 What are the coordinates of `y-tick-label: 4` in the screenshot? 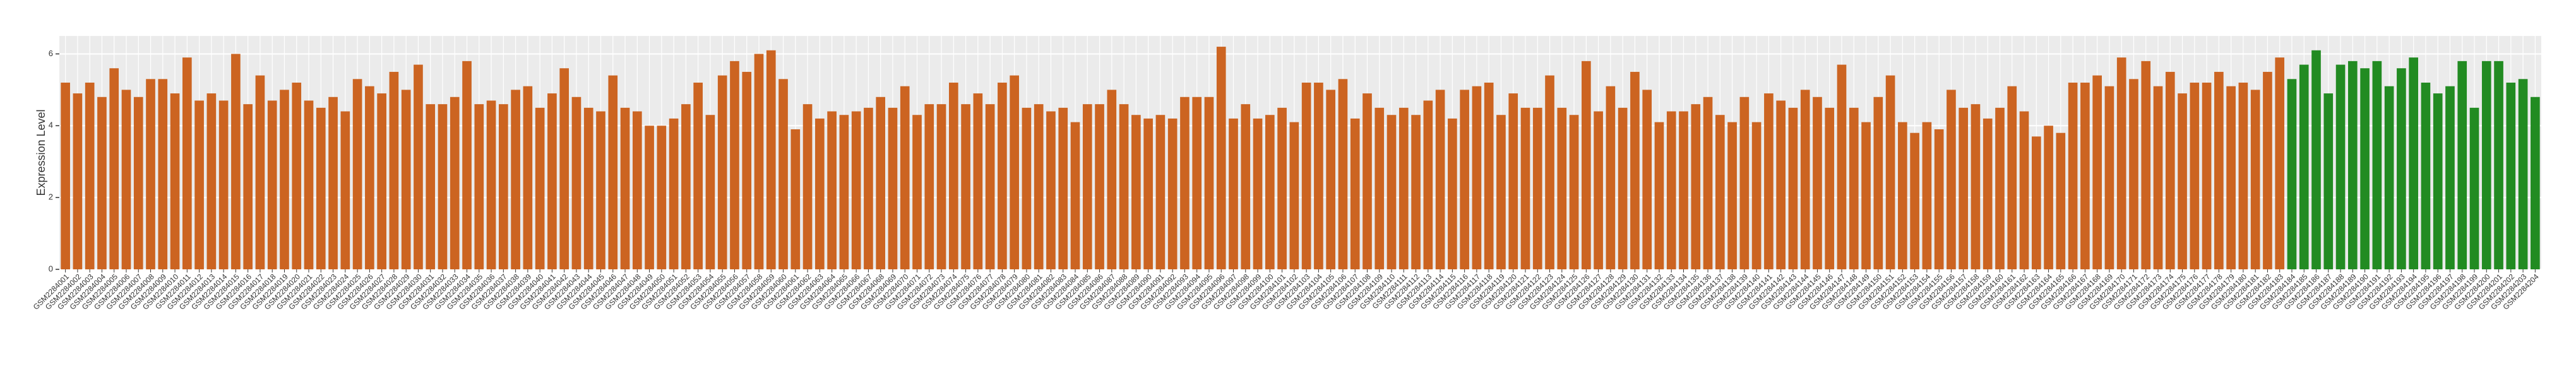 It's located at (51, 125).